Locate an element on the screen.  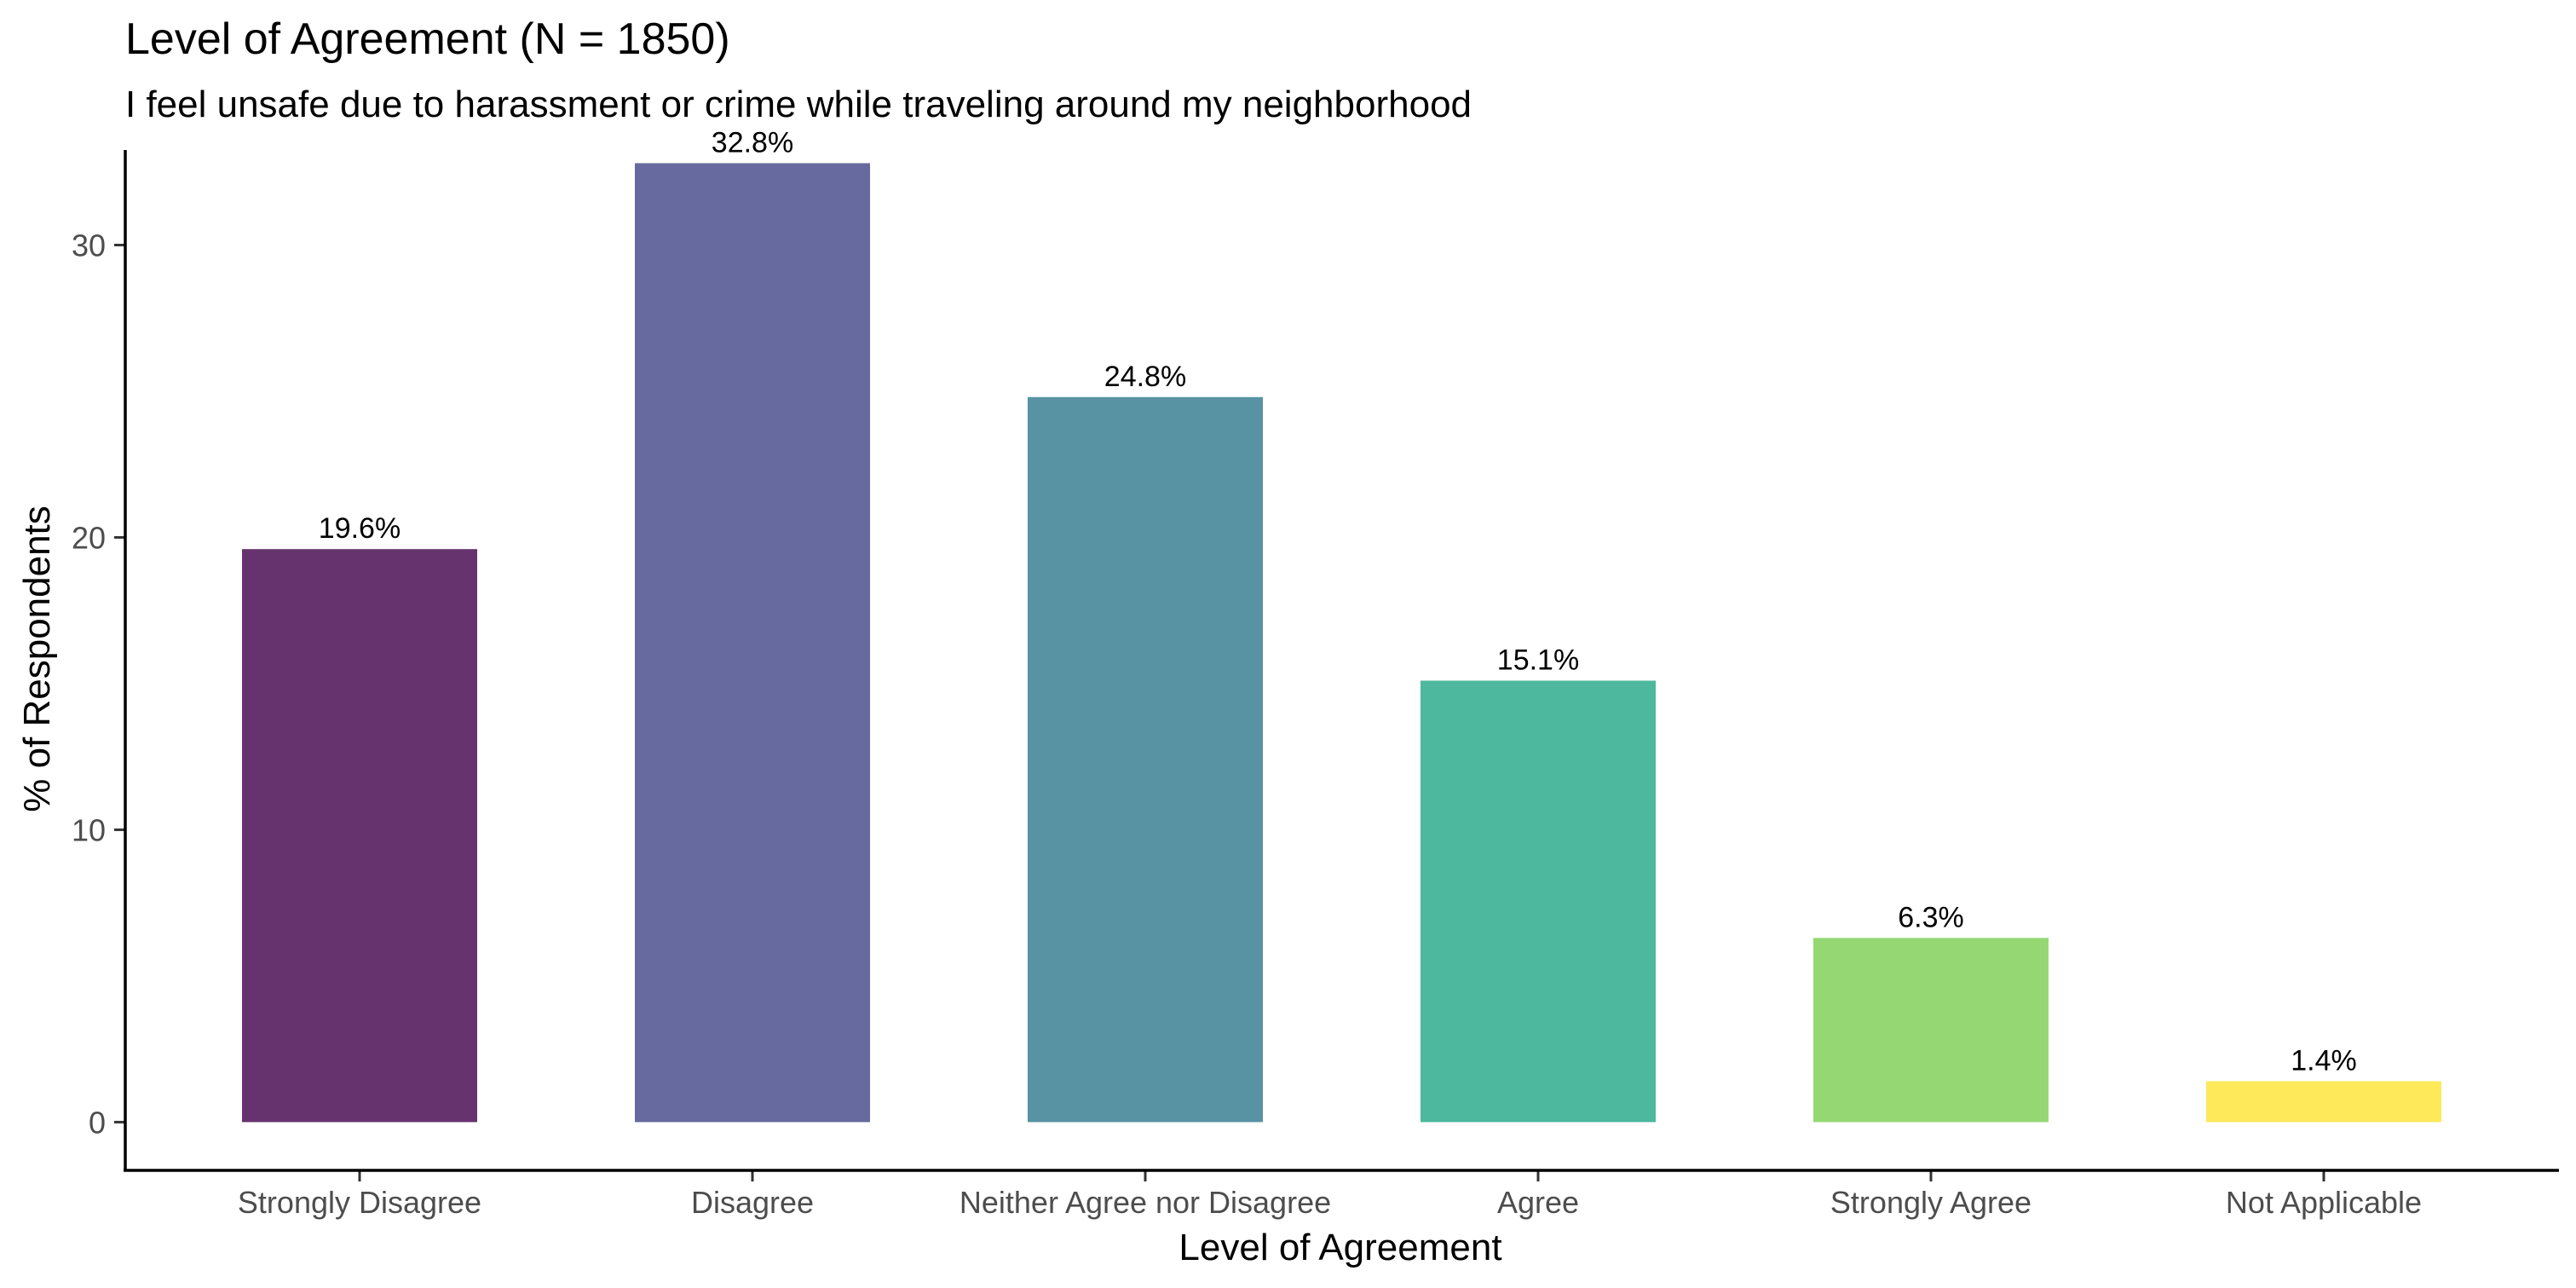
y-tick-label: 10 is located at coordinates (89, 829).